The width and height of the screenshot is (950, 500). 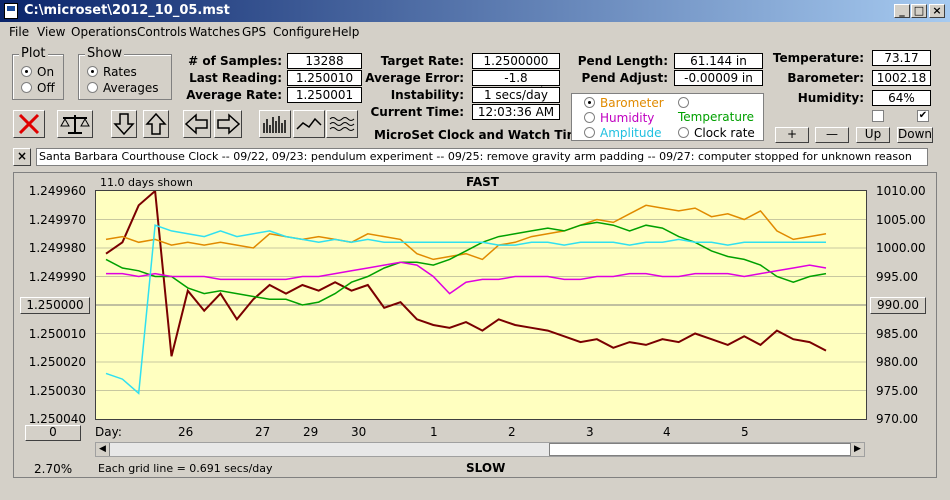 I want to click on left-checkbox, so click(x=878, y=116).